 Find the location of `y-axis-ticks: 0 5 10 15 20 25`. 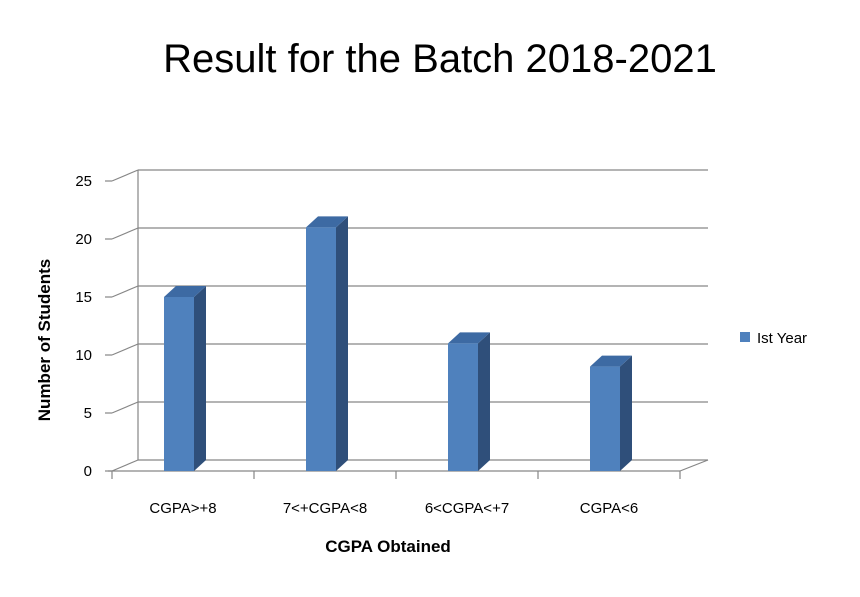

y-axis-ticks: 0 5 10 15 20 25 is located at coordinates (83, 326).